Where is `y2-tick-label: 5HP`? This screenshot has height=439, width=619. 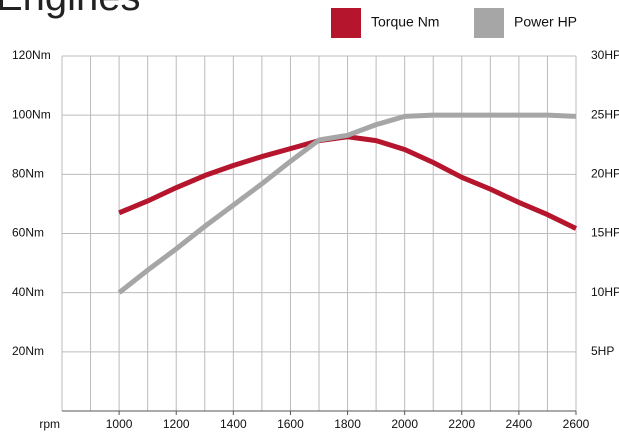
y2-tick-label: 5HP is located at coordinates (602, 351).